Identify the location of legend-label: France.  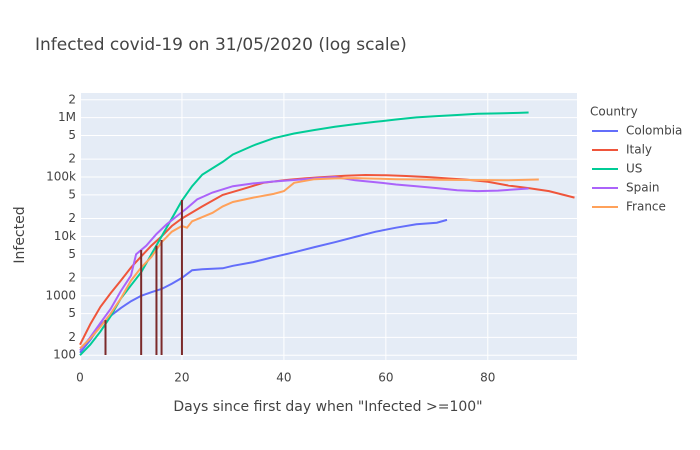
(646, 207).